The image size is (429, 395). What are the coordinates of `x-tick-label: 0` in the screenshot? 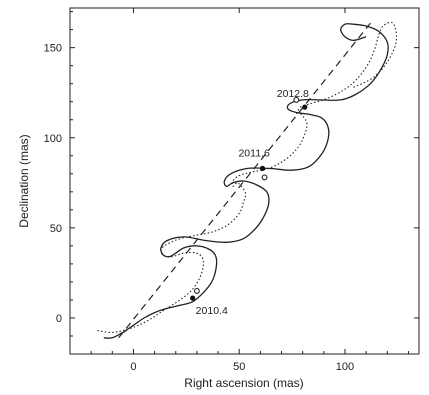 It's located at (133, 367).